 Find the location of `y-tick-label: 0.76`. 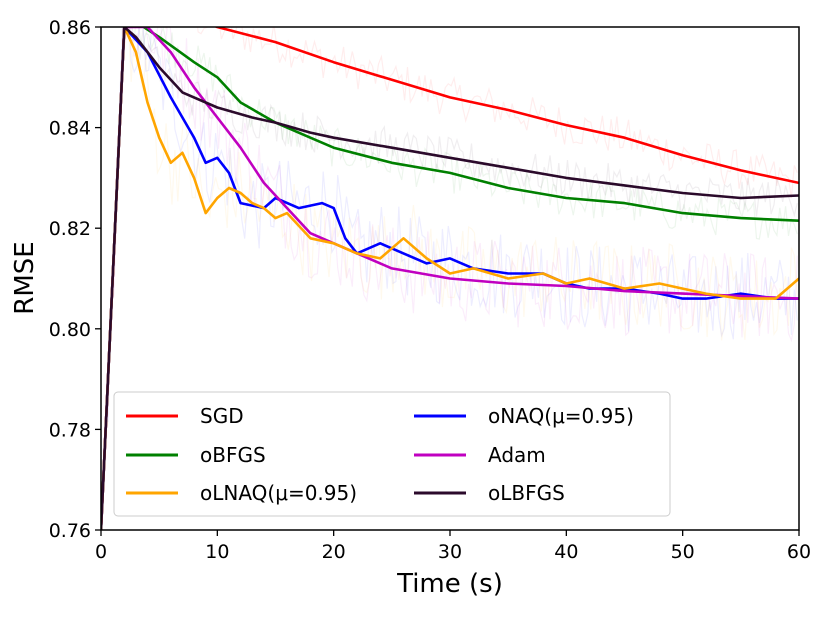

y-tick-label: 0.76 is located at coordinates (70, 531).